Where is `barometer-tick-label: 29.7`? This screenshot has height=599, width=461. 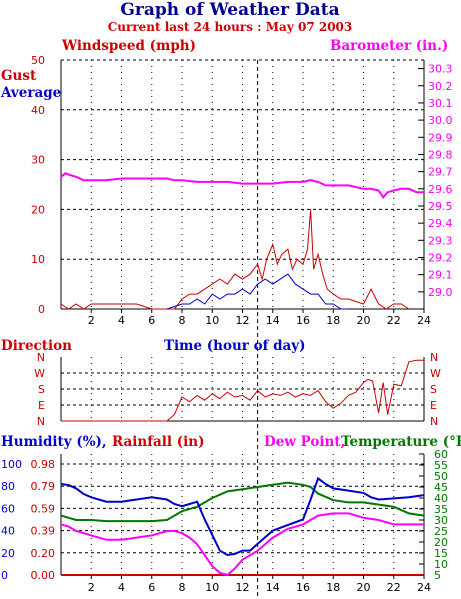 barometer-tick-label: 29.7 is located at coordinates (440, 172).